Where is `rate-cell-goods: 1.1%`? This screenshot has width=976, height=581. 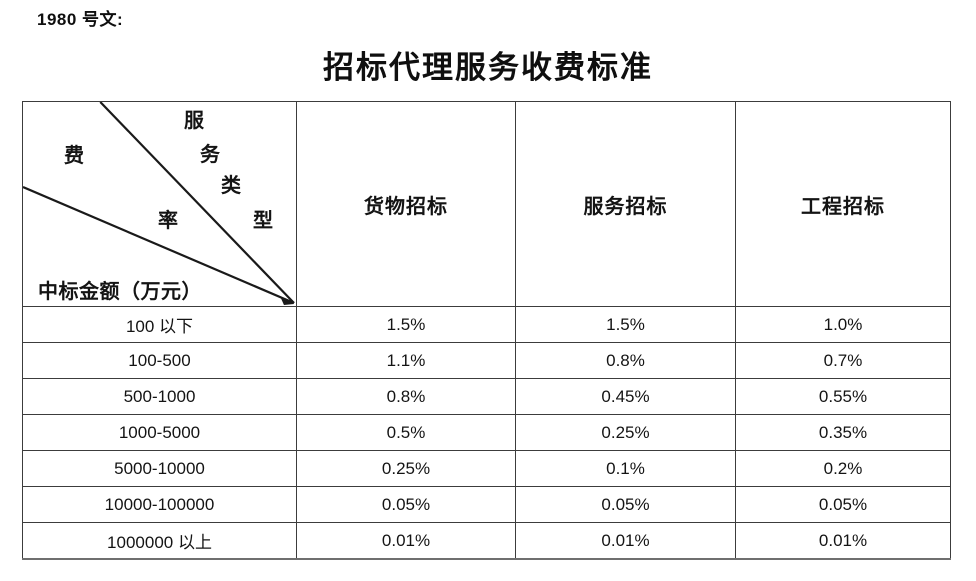 rate-cell-goods: 1.1% is located at coordinates (406, 360).